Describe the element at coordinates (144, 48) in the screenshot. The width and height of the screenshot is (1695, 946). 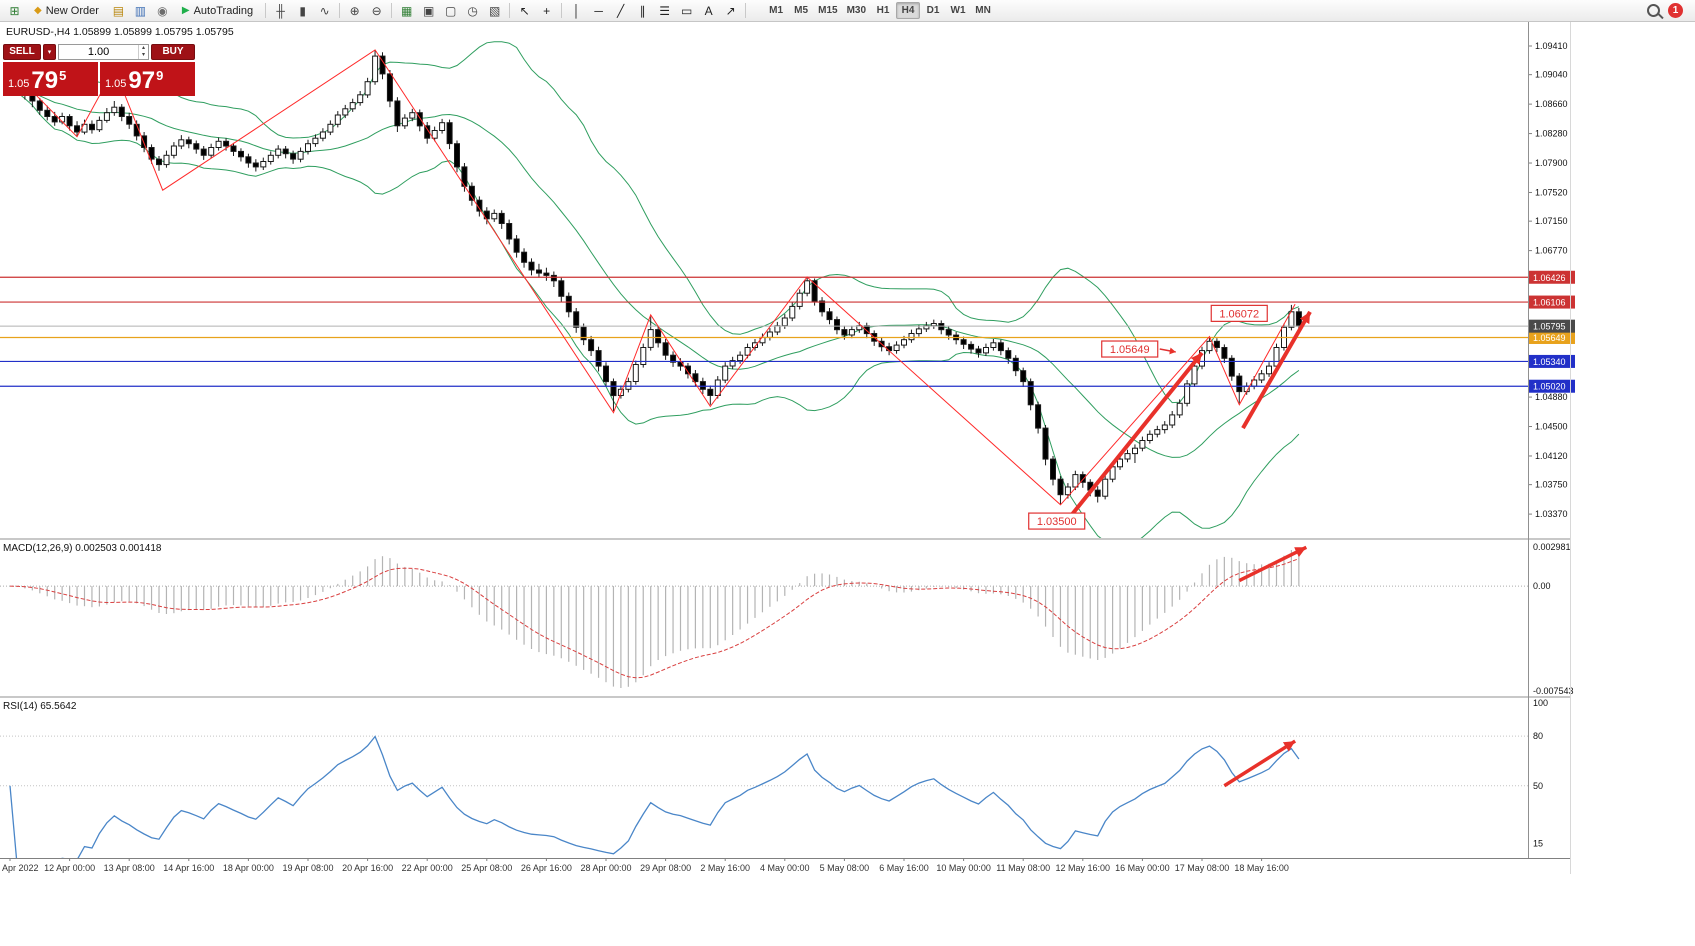
I see `volume-increase-arrow: ▴` at that location.